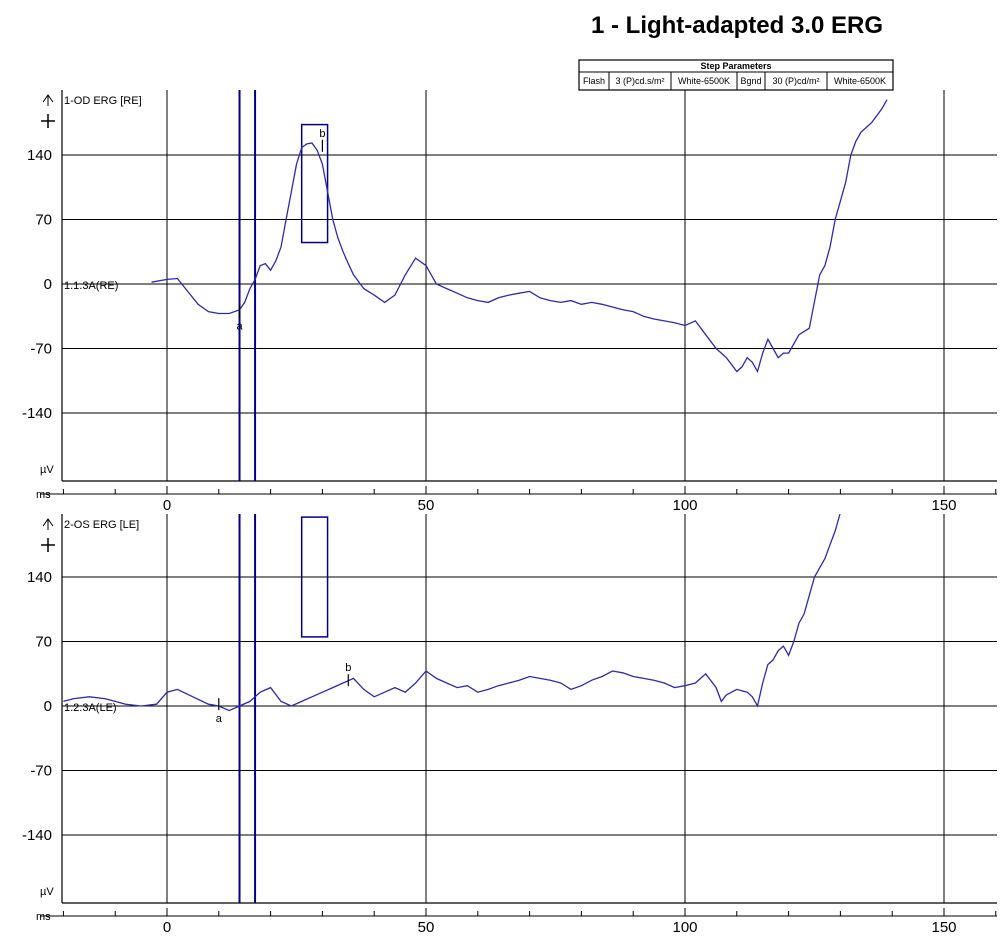 The width and height of the screenshot is (1000, 941). What do you see at coordinates (91, 286) in the screenshot?
I see `baseline-label: 1.1.3A(RE)` at bounding box center [91, 286].